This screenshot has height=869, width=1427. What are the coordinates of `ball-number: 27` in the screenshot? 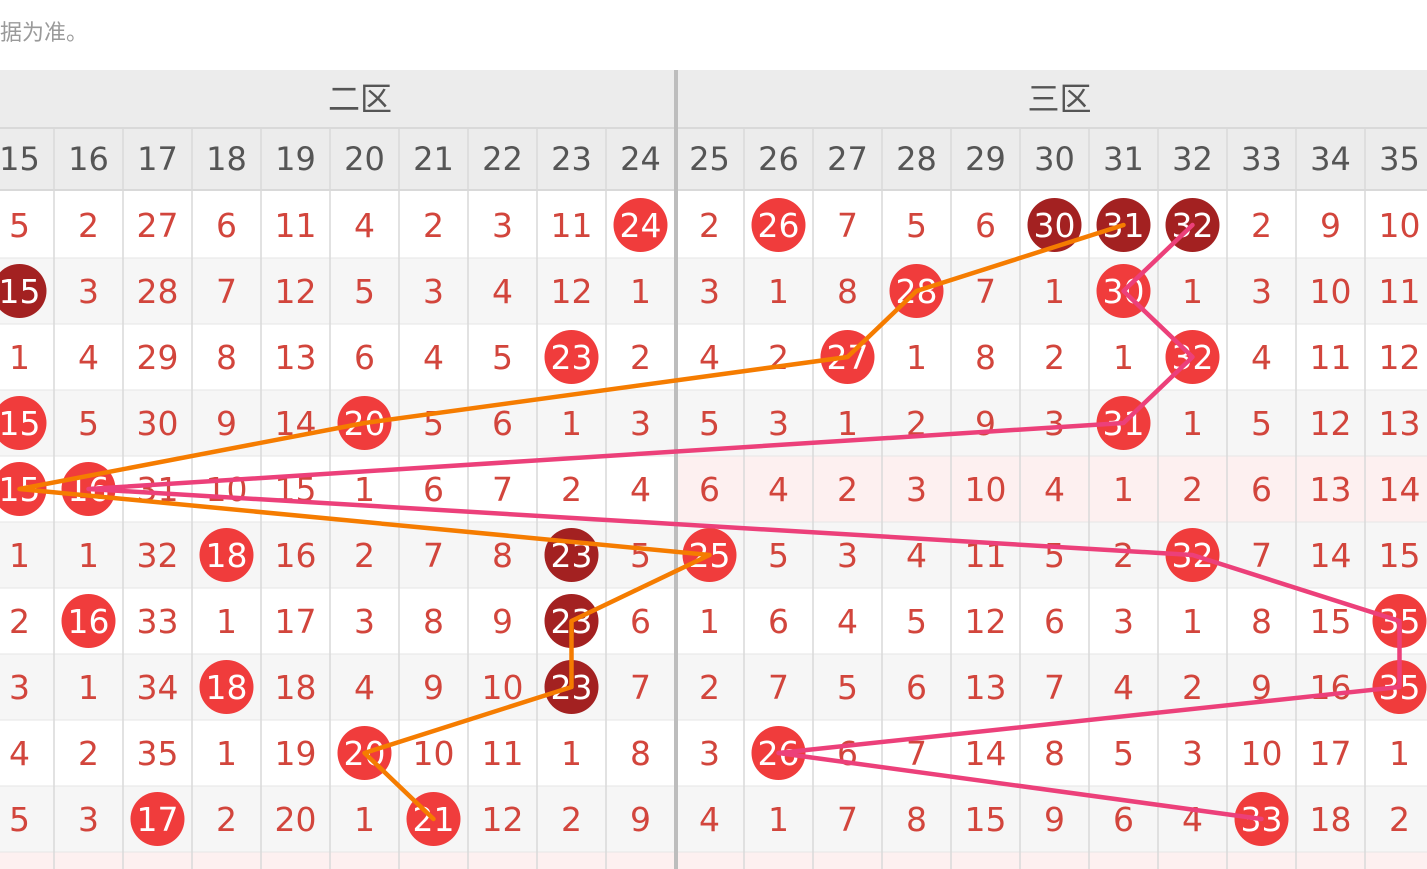 It's located at (848, 357).